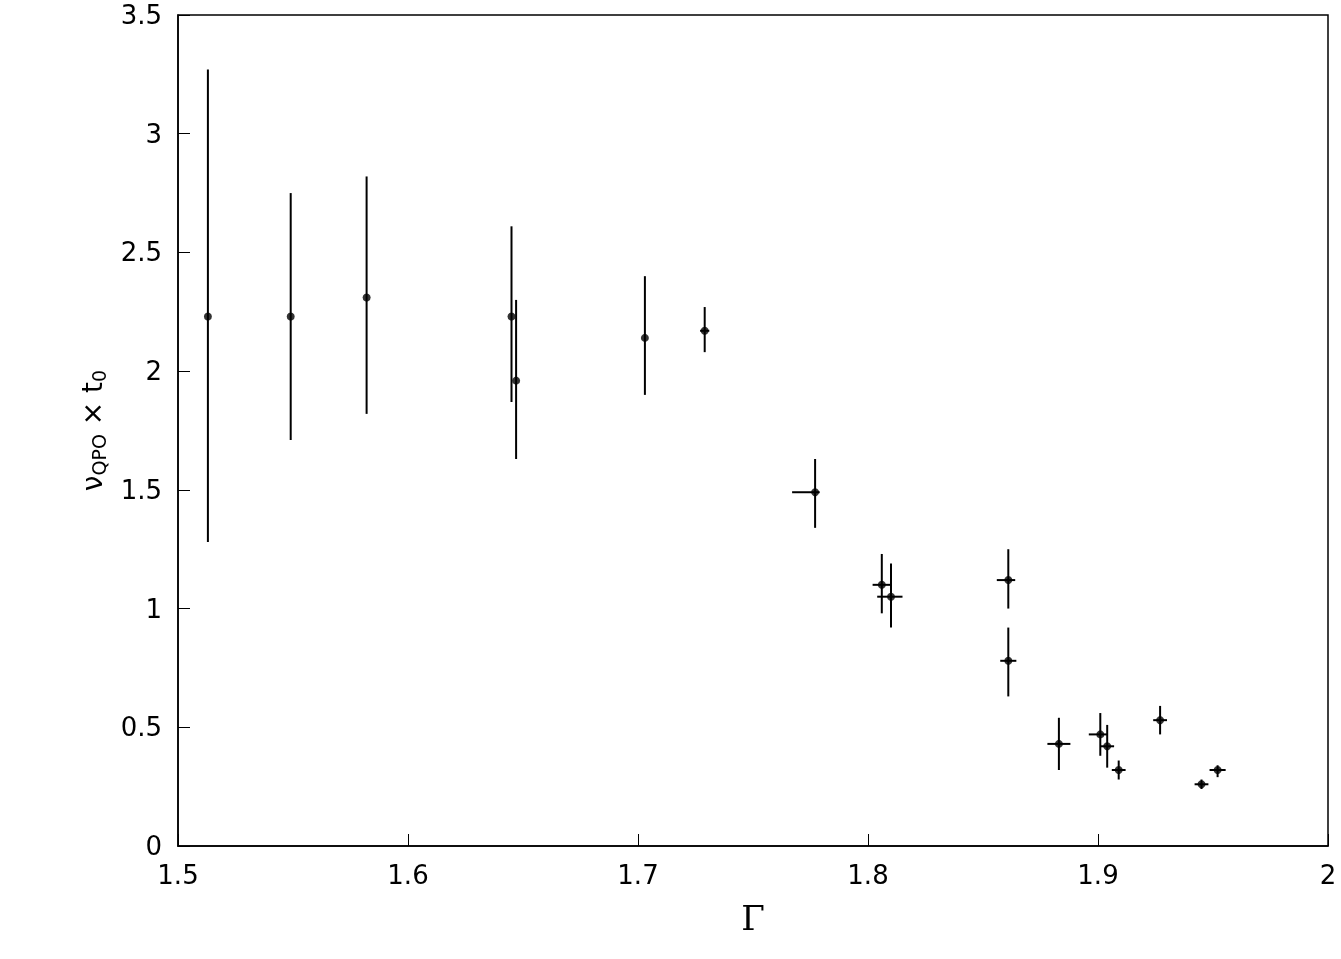 Image resolution: width=1341 pixels, height=959 pixels. What do you see at coordinates (141, 727) in the screenshot?
I see `y-tick-label: 0.5` at bounding box center [141, 727].